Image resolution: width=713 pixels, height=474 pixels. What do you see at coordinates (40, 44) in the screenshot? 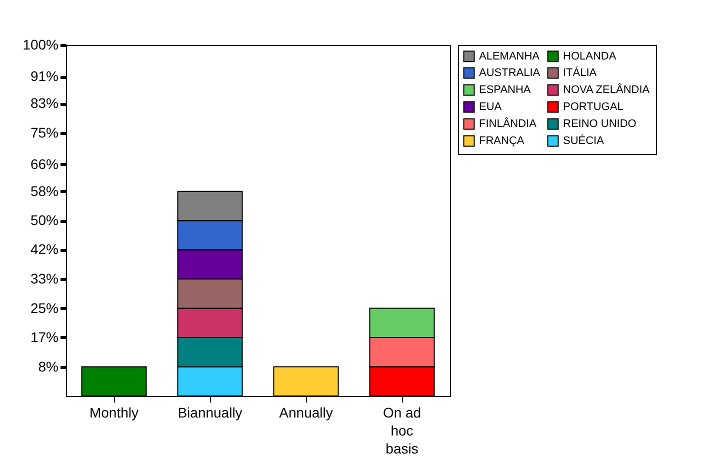
I see `y-tick-label: 100%` at bounding box center [40, 44].